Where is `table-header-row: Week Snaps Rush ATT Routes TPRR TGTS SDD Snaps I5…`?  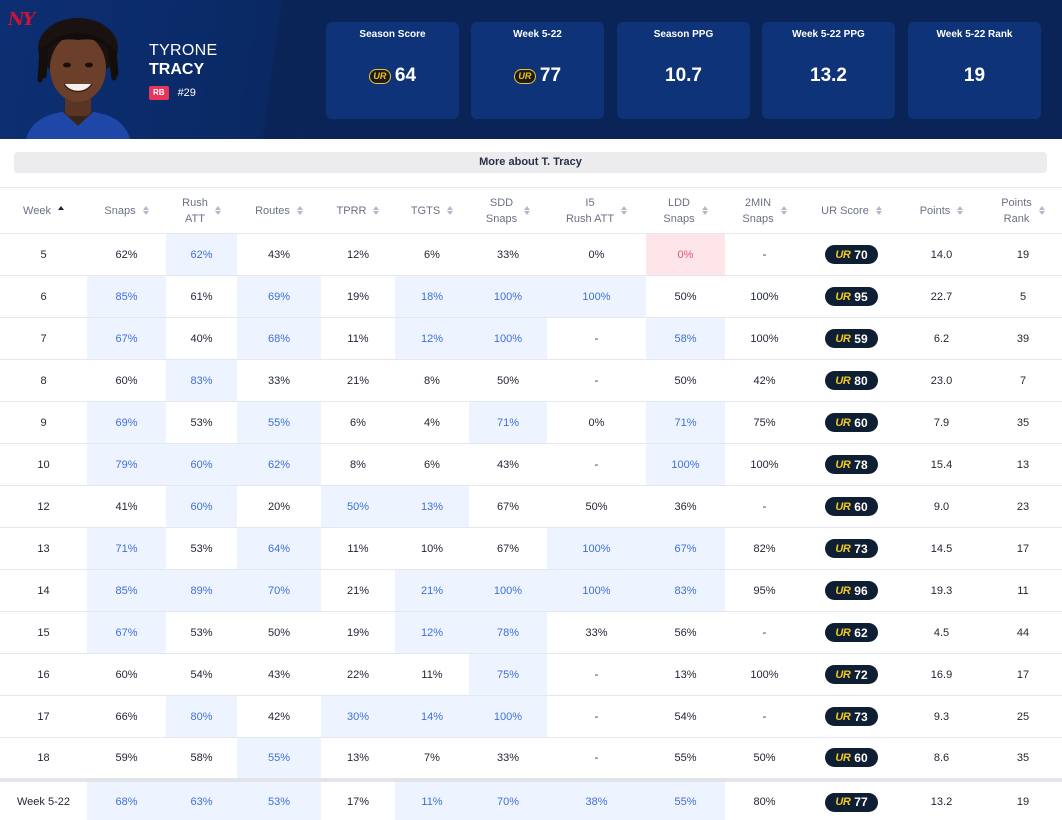
table-header-row: Week Snaps Rush ATT Routes TPRR TGTS SDD Snaps I5… is located at coordinates (531, 210).